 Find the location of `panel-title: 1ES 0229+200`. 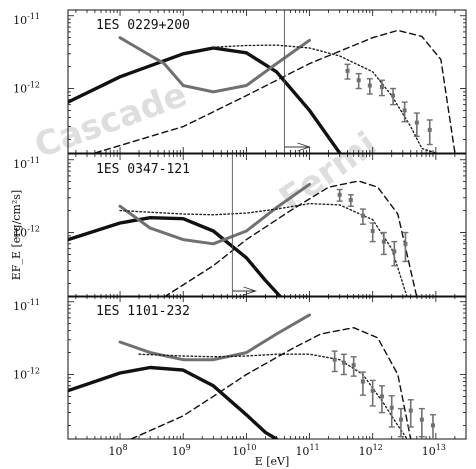

panel-title: 1ES 0229+200 is located at coordinates (143, 25).